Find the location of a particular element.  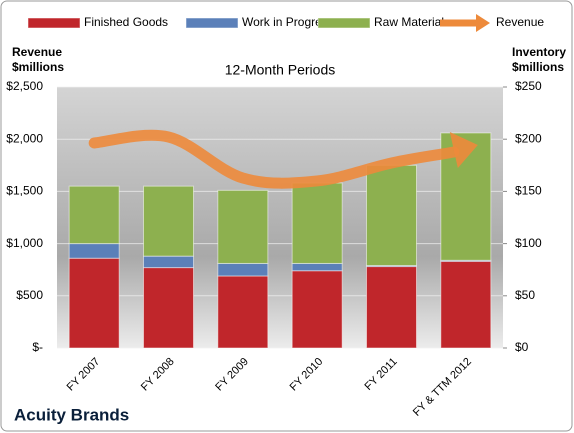

y-tick-label: $- is located at coordinates (37, 347).